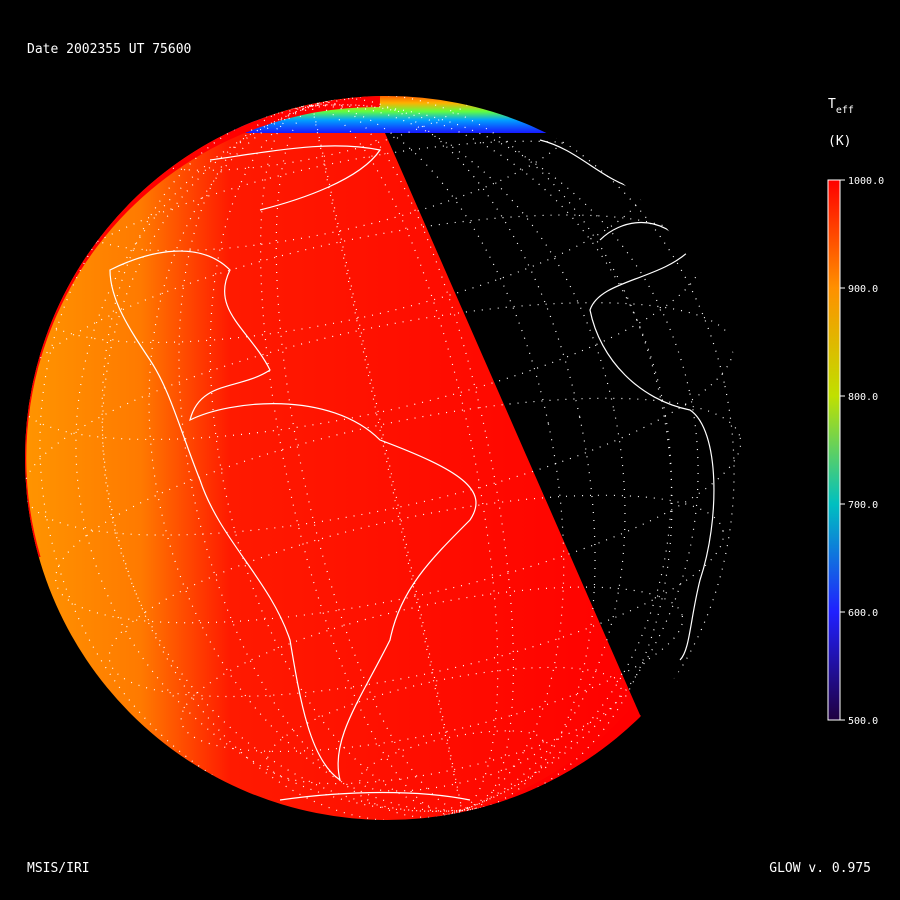 Image resolution: width=900 pixels, height=900 pixels. Describe the element at coordinates (866, 181) in the screenshot. I see `colorbar-tick-label: 1000.0` at that location.